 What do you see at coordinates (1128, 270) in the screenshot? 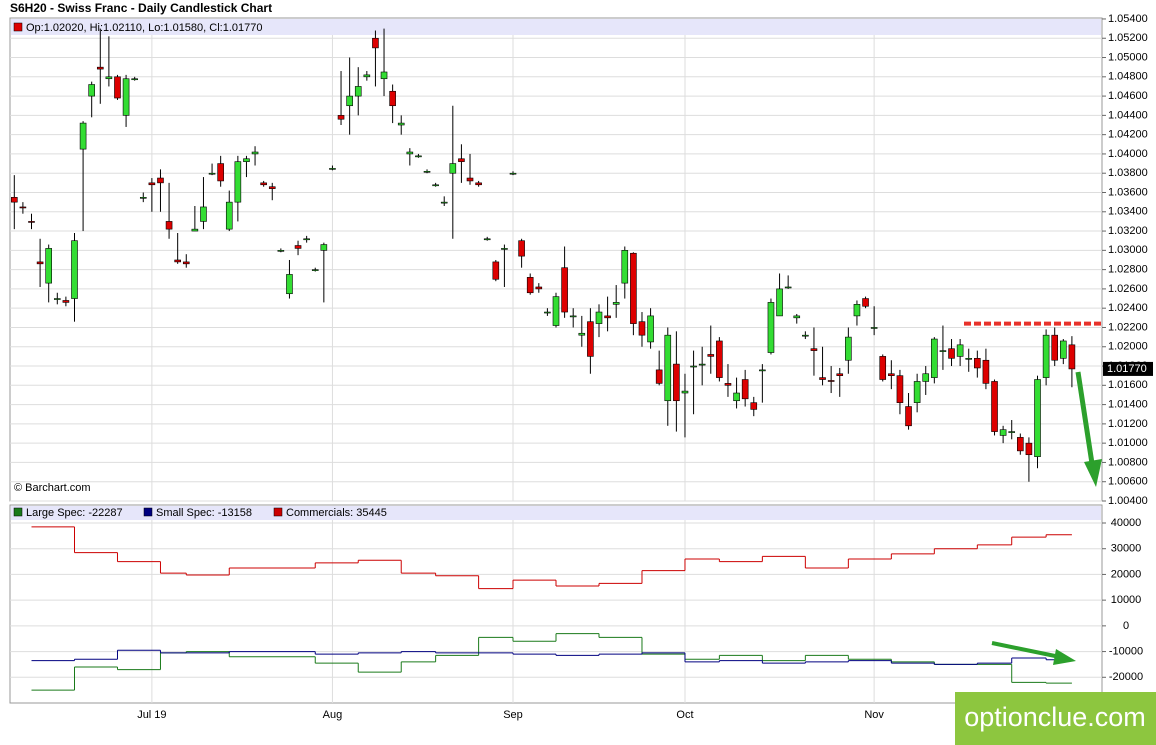
I see `y-tick-label: 1.02800` at bounding box center [1128, 270].